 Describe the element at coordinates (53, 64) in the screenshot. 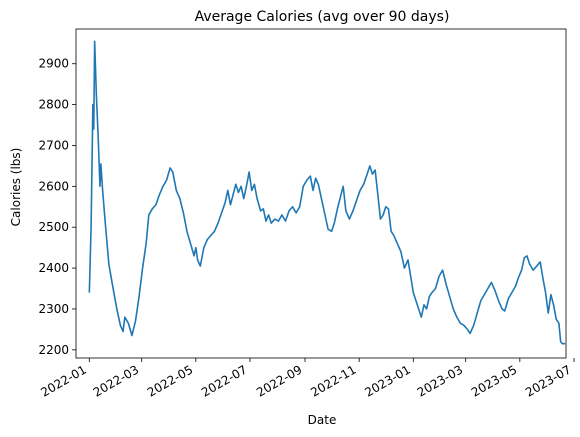

I see `y-tick-label: 2900` at that location.